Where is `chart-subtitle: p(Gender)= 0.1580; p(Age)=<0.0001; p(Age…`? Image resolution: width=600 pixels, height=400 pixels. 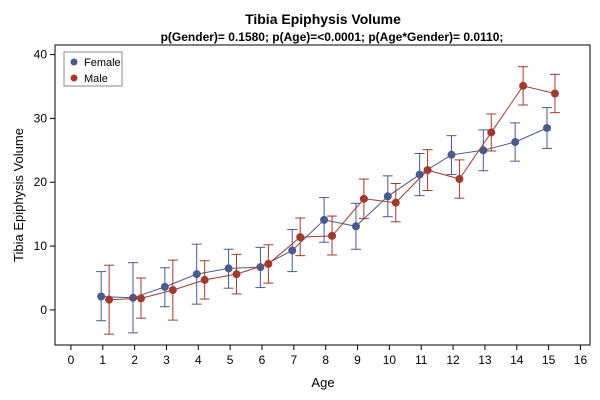
chart-subtitle: p(Gender)= 0.1580; p(Age)=<0.0001; p(Age… is located at coordinates (332, 37).